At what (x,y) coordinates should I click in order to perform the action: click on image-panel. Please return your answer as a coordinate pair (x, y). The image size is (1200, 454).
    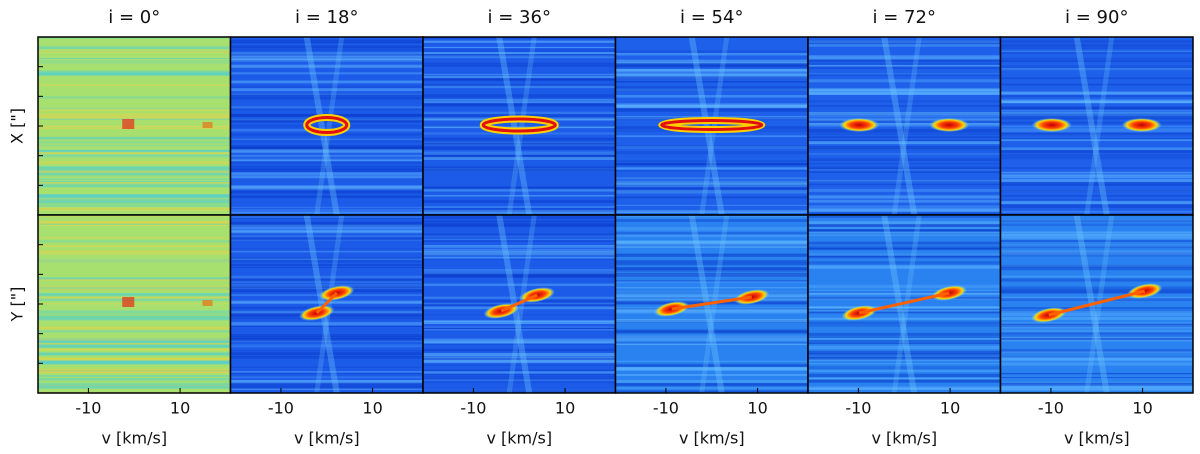
    Looking at the image, I should click on (519, 304).